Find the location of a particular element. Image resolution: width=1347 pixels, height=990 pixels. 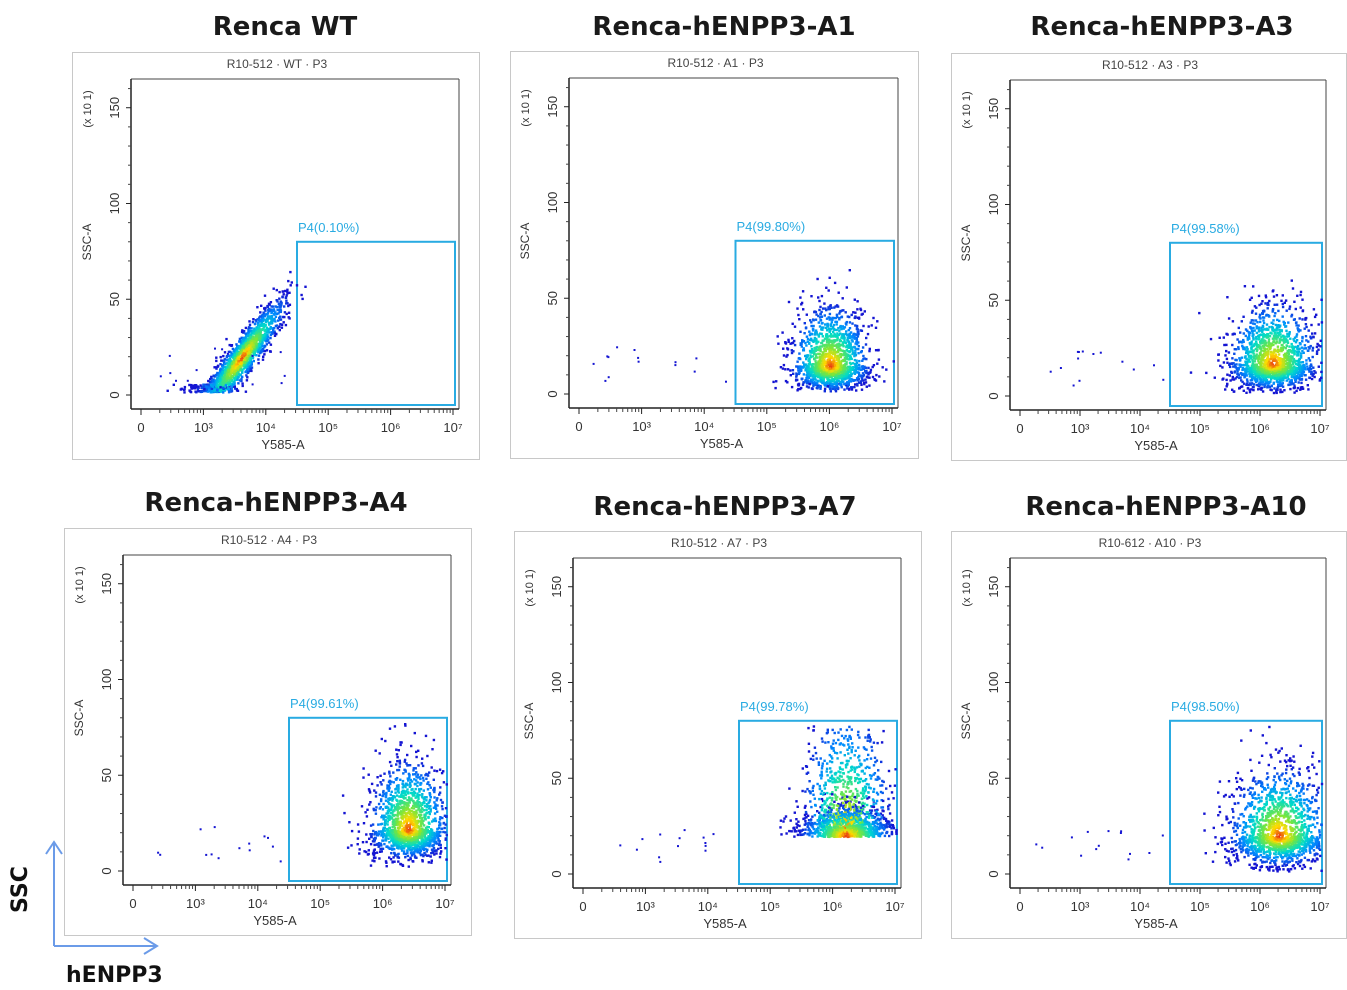

x-axis-label: Y585-A is located at coordinates (275, 920).